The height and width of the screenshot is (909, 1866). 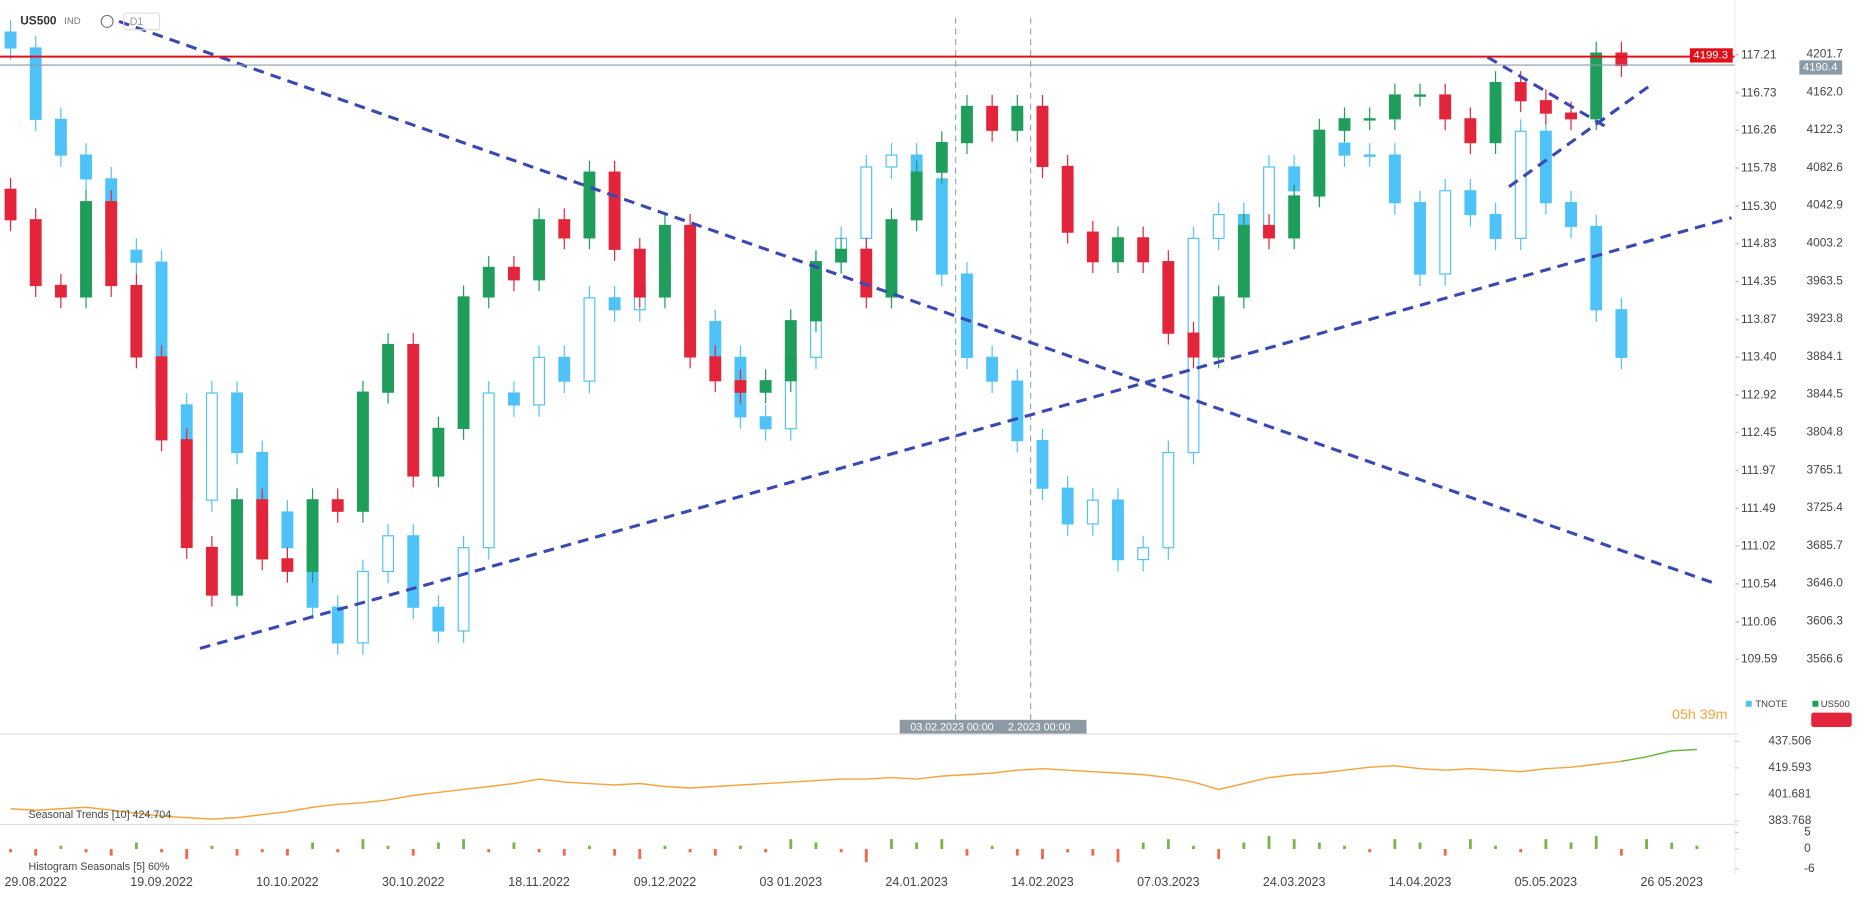 What do you see at coordinates (137, 22) in the screenshot?
I see `interval: D1` at bounding box center [137, 22].